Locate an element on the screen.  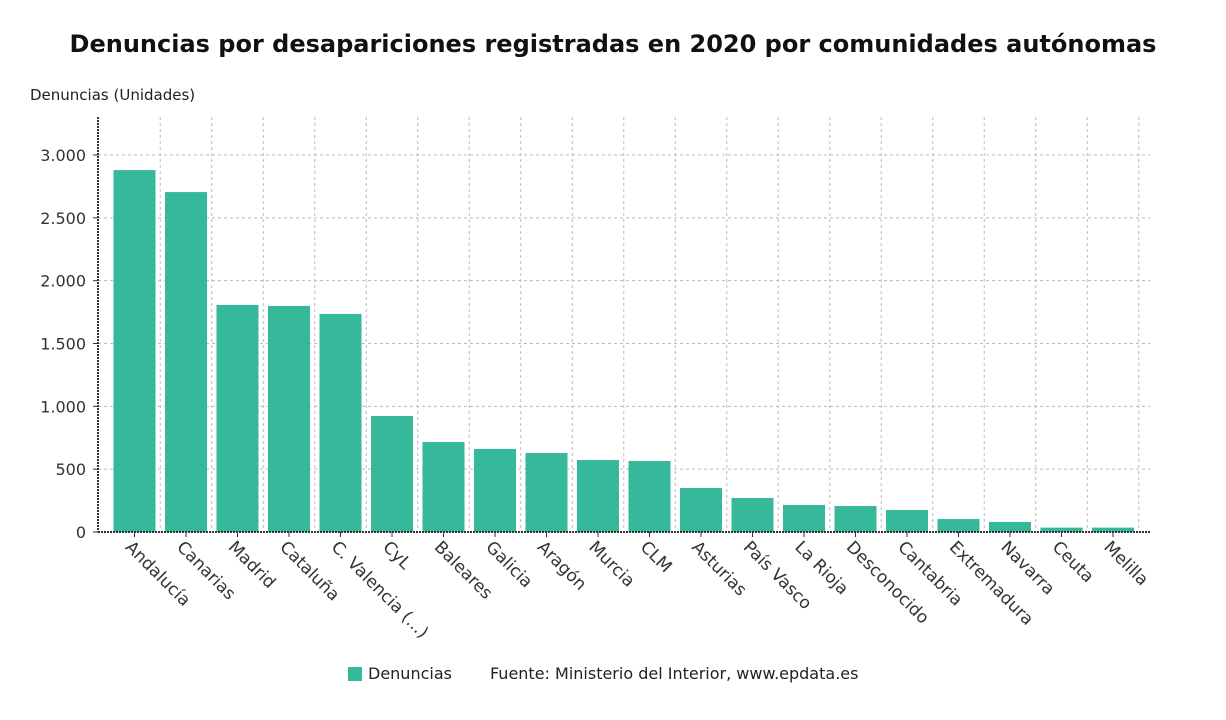
y-tick-label: 2.000 is located at coordinates (63, 281).